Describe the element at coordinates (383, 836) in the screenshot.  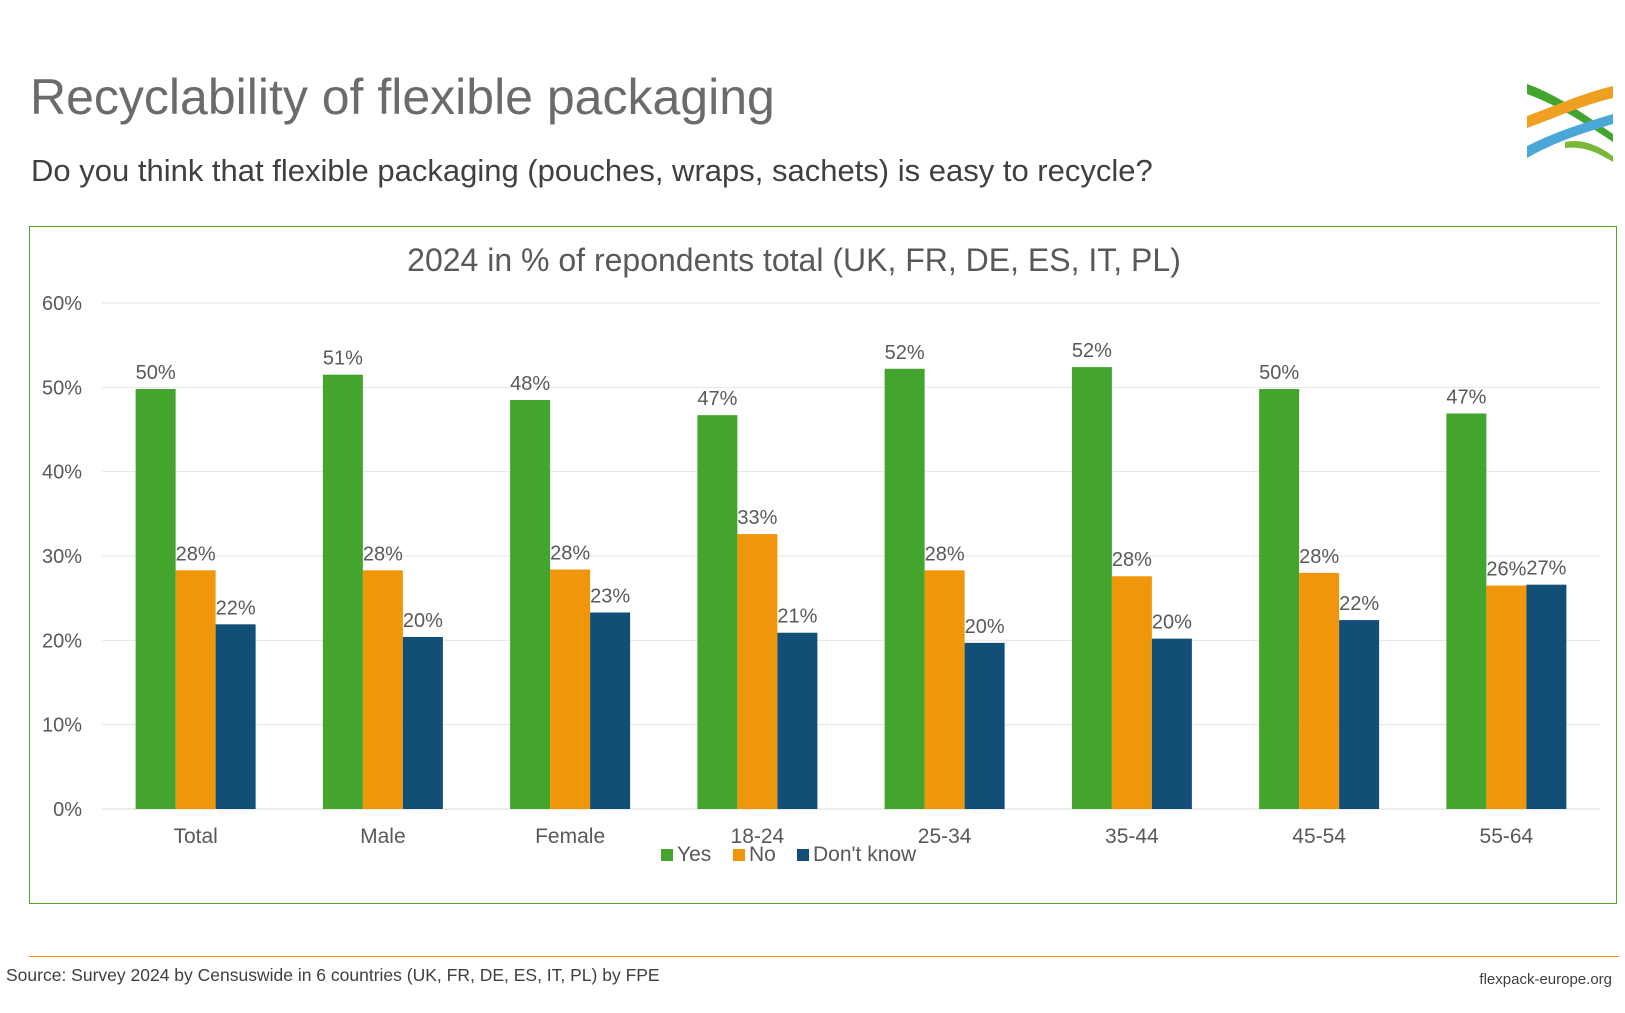
I see `x-tick-label: Male` at that location.